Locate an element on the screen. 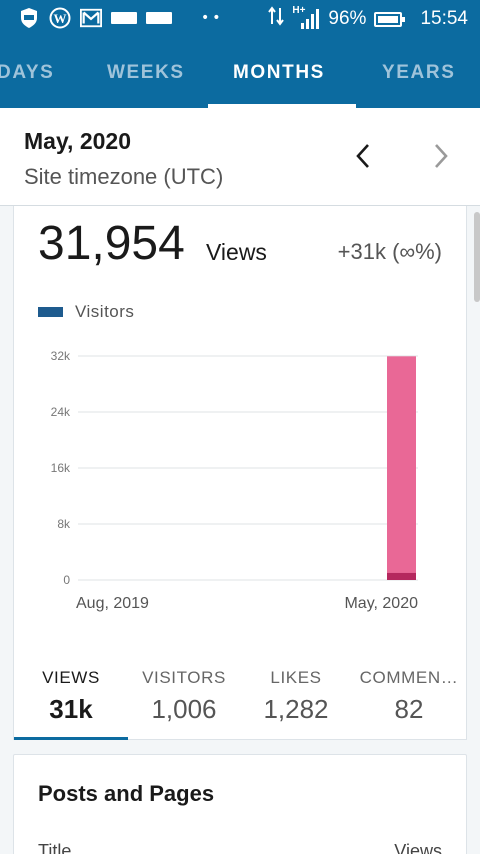 Image resolution: width=480 pixels, height=854 pixels. y-tick-label: 24k is located at coordinates (61, 412).